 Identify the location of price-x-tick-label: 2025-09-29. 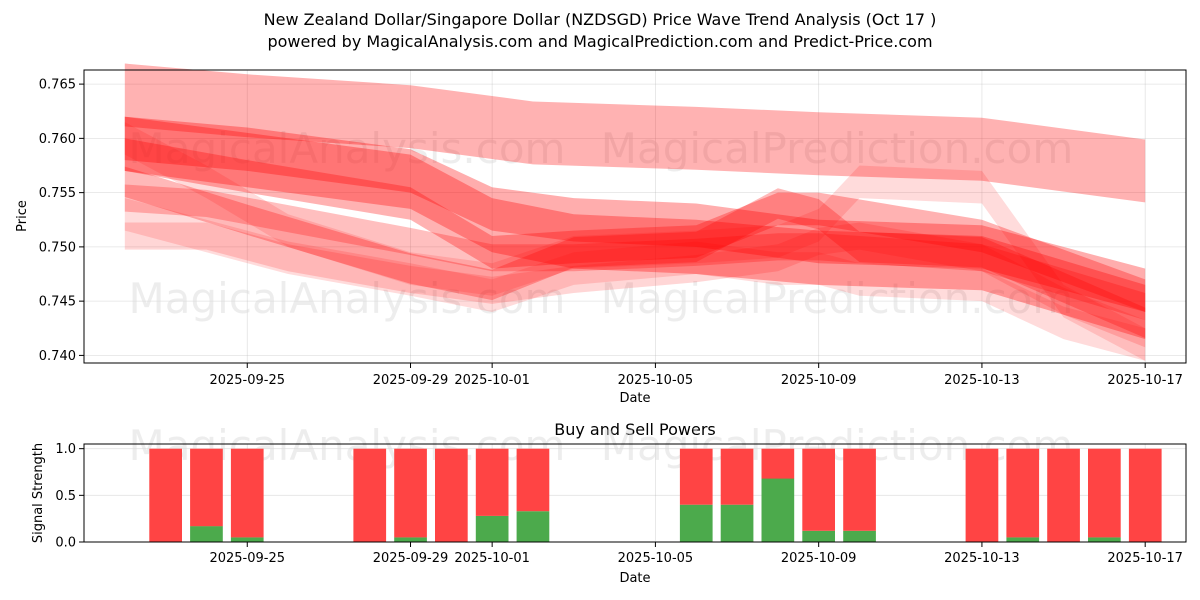
(411, 380).